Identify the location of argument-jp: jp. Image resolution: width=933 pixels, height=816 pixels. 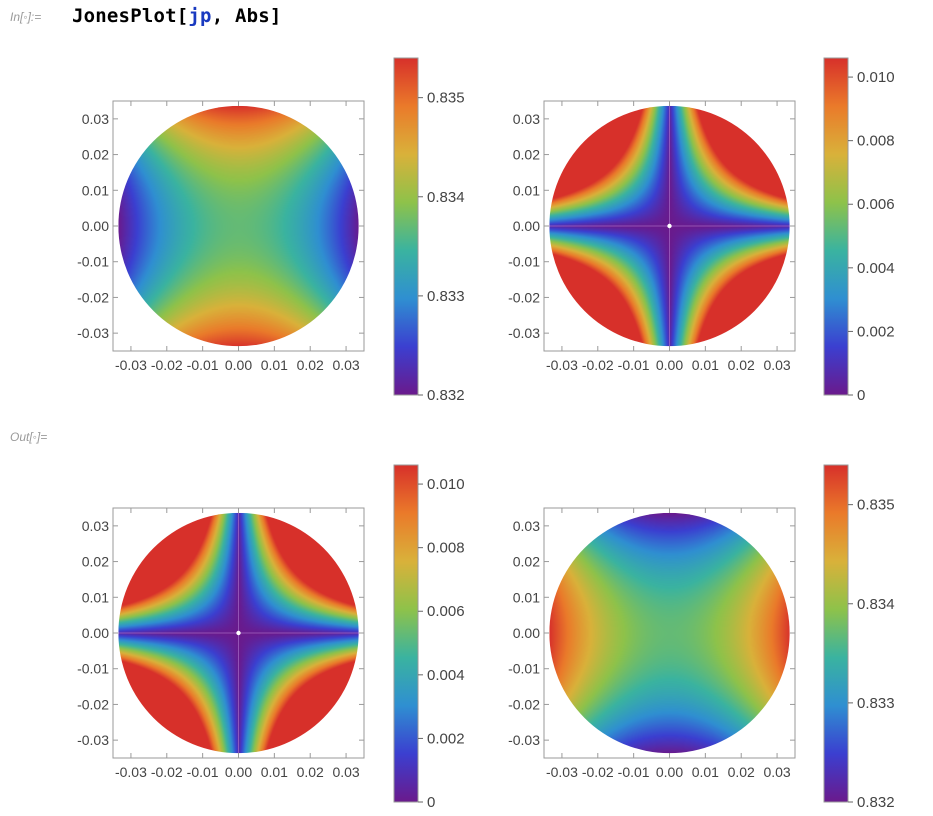
(200, 16).